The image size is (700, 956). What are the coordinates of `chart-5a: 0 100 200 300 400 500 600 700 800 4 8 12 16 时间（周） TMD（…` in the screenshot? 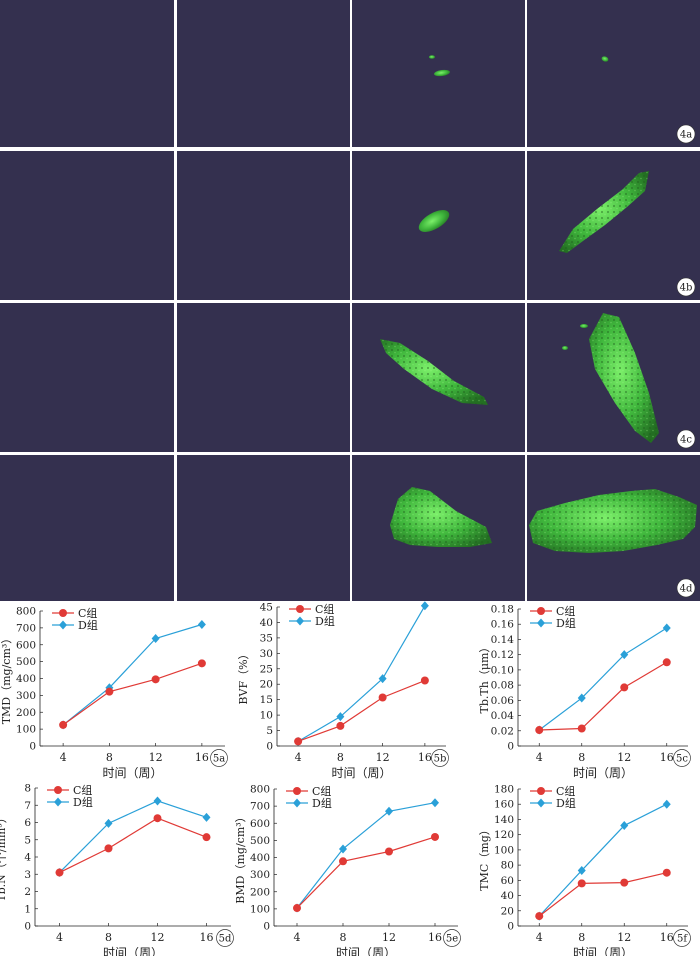 It's located at (114, 693).